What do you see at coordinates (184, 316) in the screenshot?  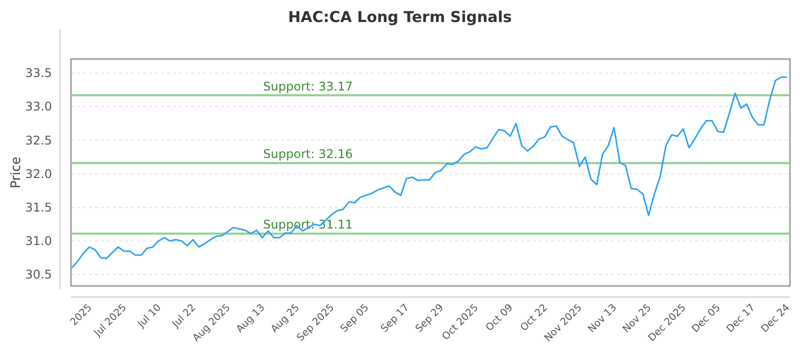 I see `x-tick-label: Jul 22` at bounding box center [184, 316].